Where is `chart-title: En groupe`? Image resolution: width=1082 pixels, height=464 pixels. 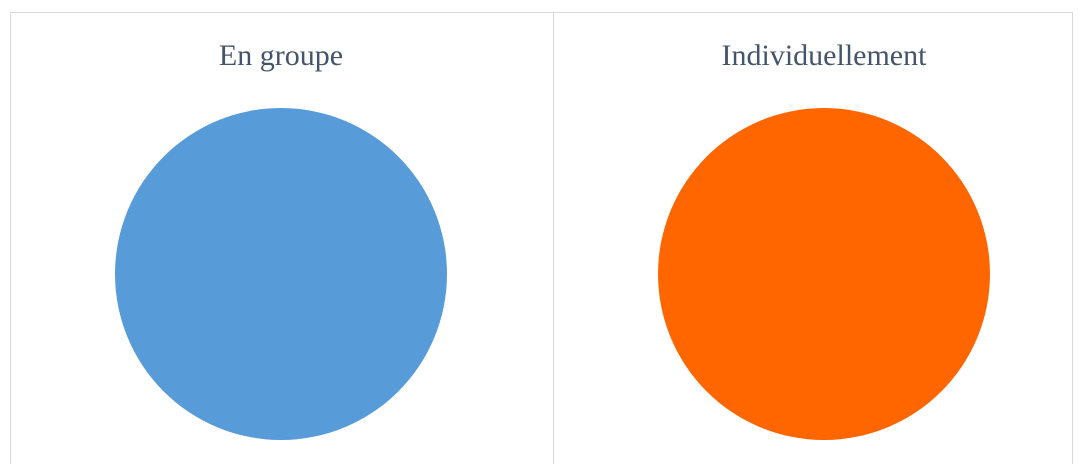
chart-title: En groupe is located at coordinates (281, 55).